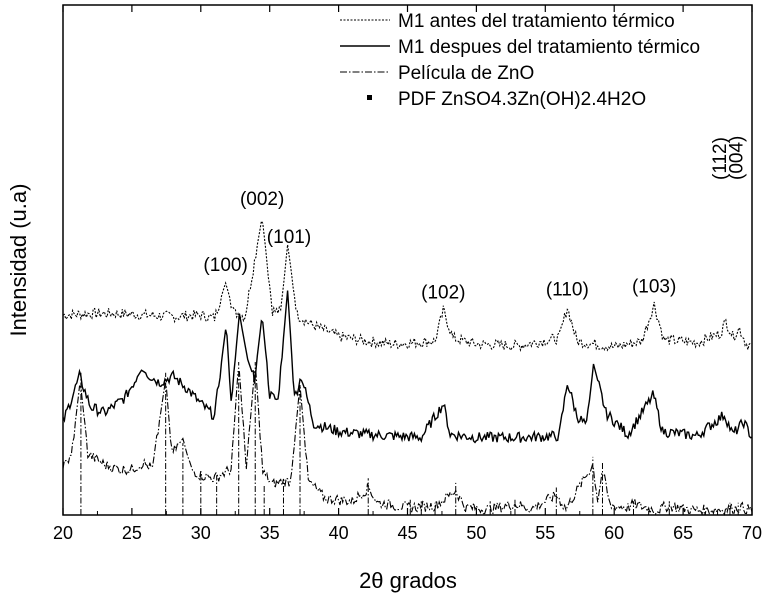 The height and width of the screenshot is (596, 765). I want to click on peak-label: (002), so click(262, 199).